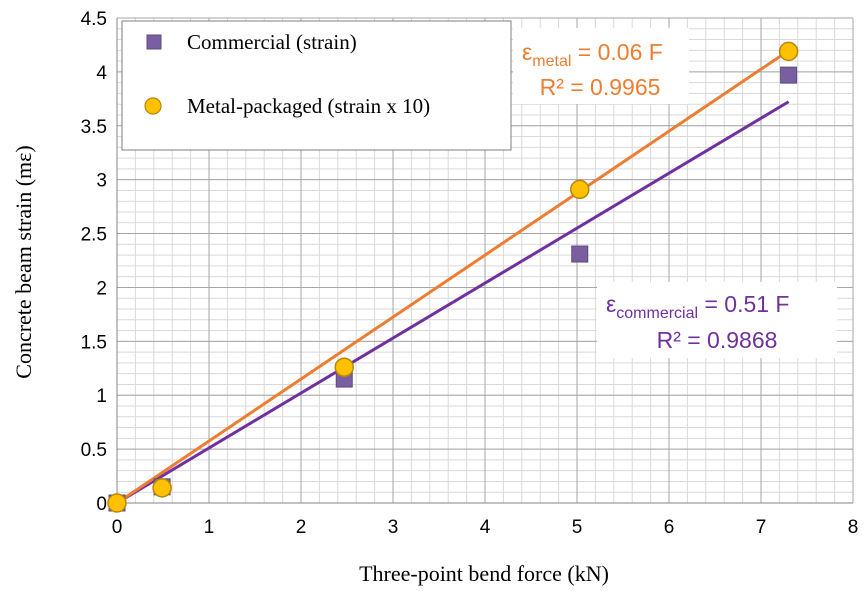 Image resolution: width=866 pixels, height=591 pixels. Describe the element at coordinates (272, 42) in the screenshot. I see `legend-label-commercial: Commercial (strain)` at that location.